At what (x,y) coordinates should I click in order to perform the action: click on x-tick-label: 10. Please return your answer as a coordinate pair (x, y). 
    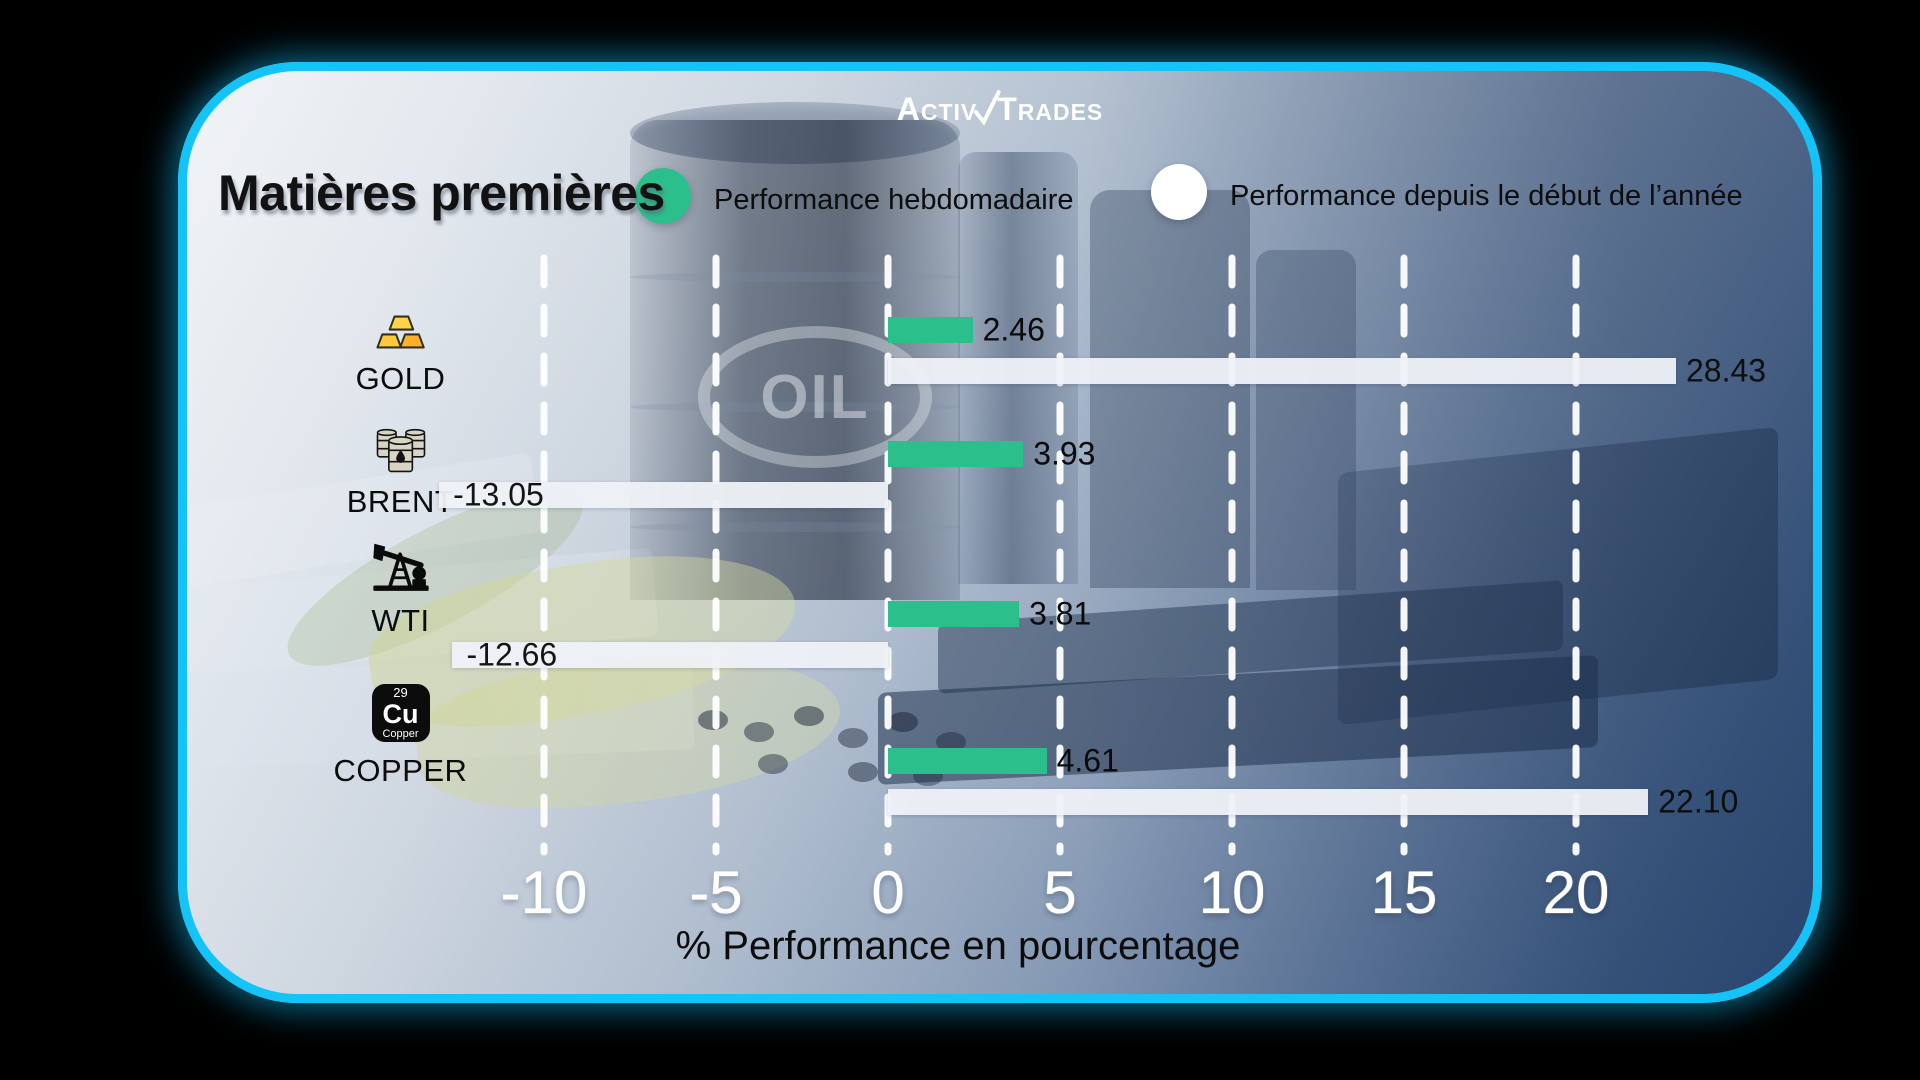
    Looking at the image, I should click on (1232, 892).